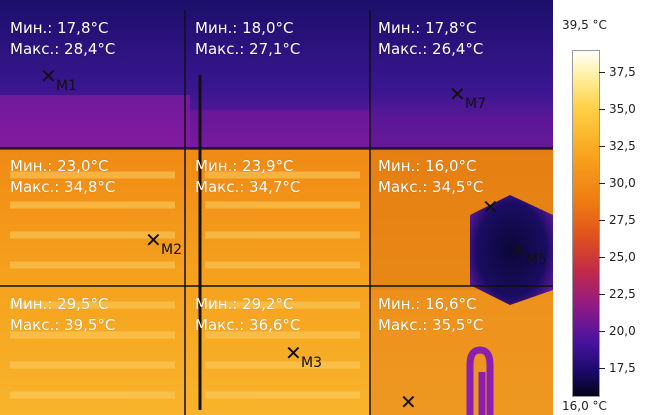 Image resolution: width=656 pixels, height=415 pixels. I want to click on scale-tick-35-0: 35,0, so click(617, 109).